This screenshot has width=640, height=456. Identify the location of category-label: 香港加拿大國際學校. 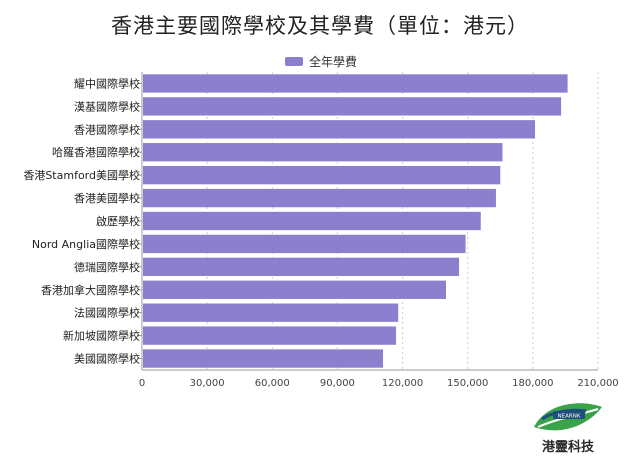
(90, 290).